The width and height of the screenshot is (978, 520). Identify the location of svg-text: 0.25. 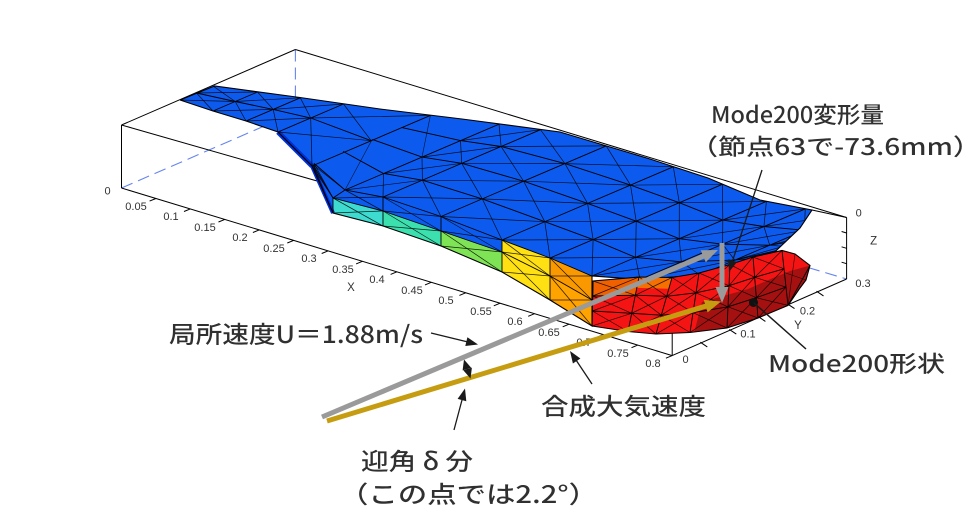
(273, 249).